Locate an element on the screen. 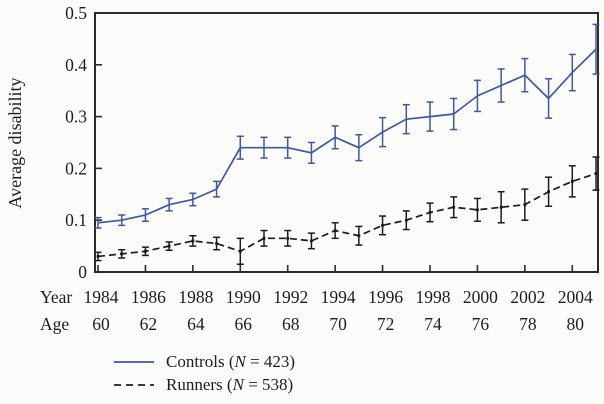 The width and height of the screenshot is (604, 404). legend-label-runners: Runners (N = 538) is located at coordinates (229, 385).